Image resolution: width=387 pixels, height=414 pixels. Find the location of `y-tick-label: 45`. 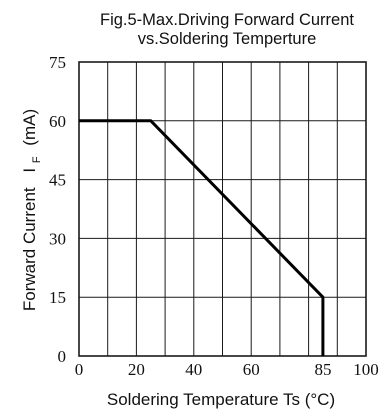

y-tick-label: 45 is located at coordinates (57, 180).